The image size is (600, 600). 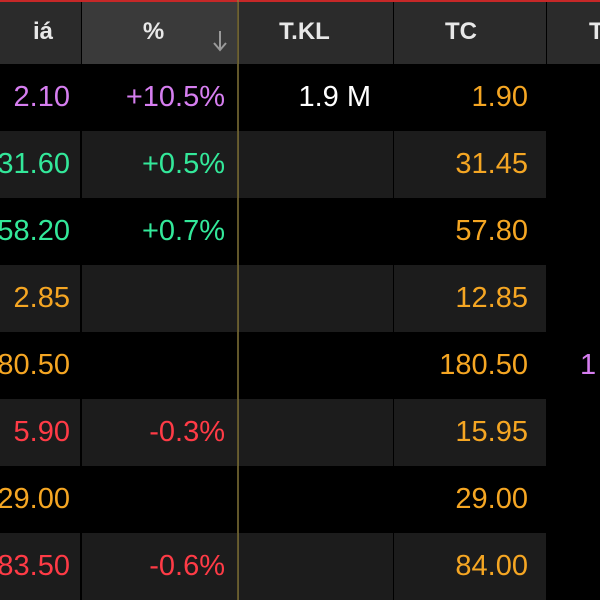 What do you see at coordinates (470, 365) in the screenshot?
I see `reference-price-cell: 180.50` at bounding box center [470, 365].